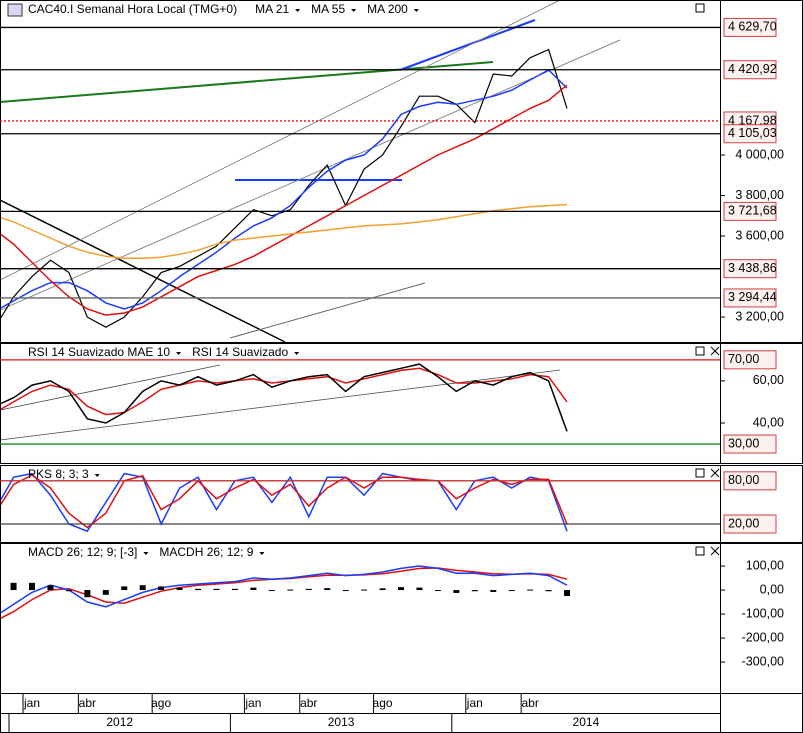 The height and width of the screenshot is (733, 803). Describe the element at coordinates (99, 352) in the screenshot. I see `legend-entry: RSI 14 Suavizado MAE 10` at that location.